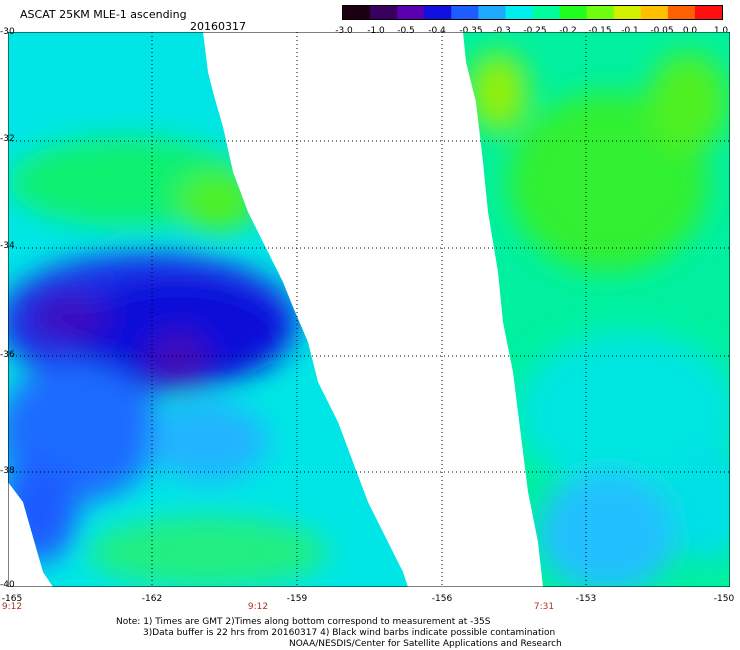 This screenshot has height=650, width=740. What do you see at coordinates (297, 599) in the screenshot?
I see `lon-label: -159` at bounding box center [297, 599].